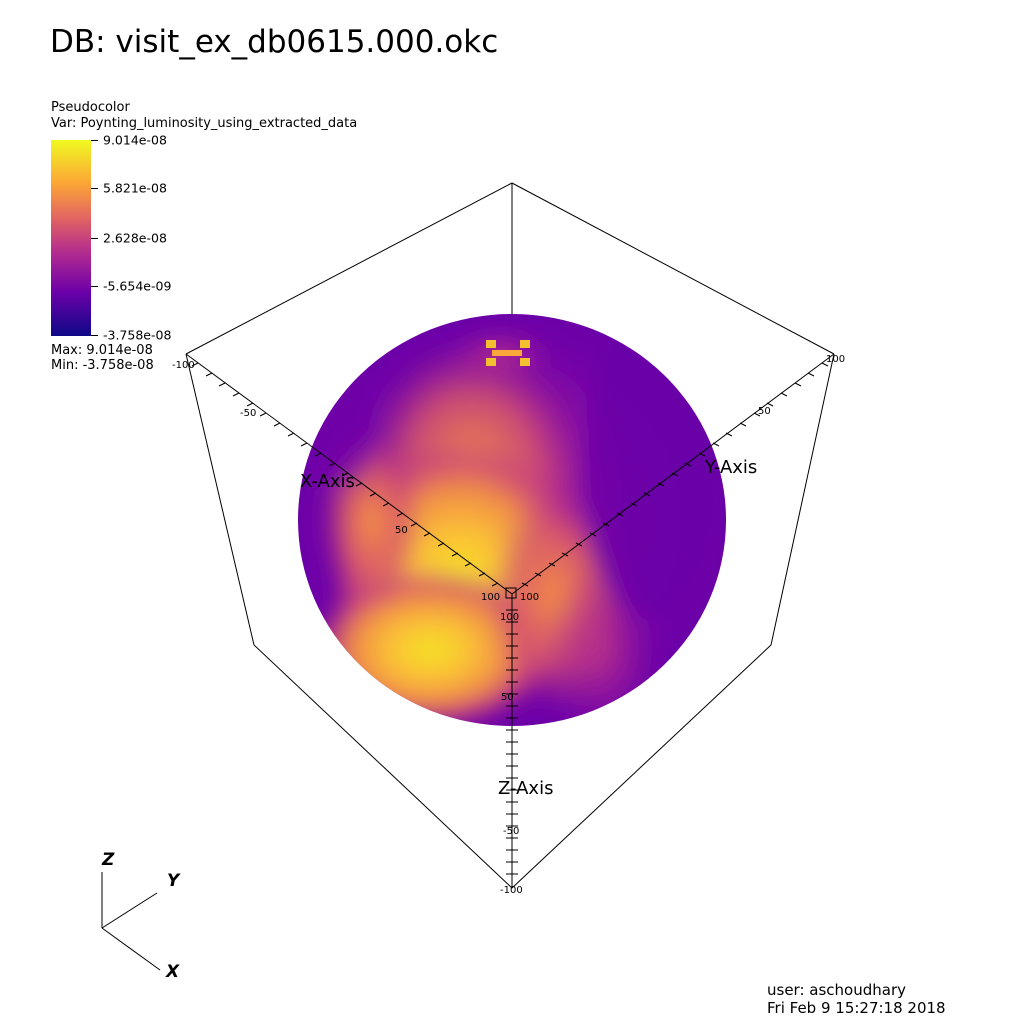 Image resolution: width=1024 pixels, height=1032 pixels. Describe the element at coordinates (525, 788) in the screenshot. I see `z-axis-title: Z-Axis` at that location.